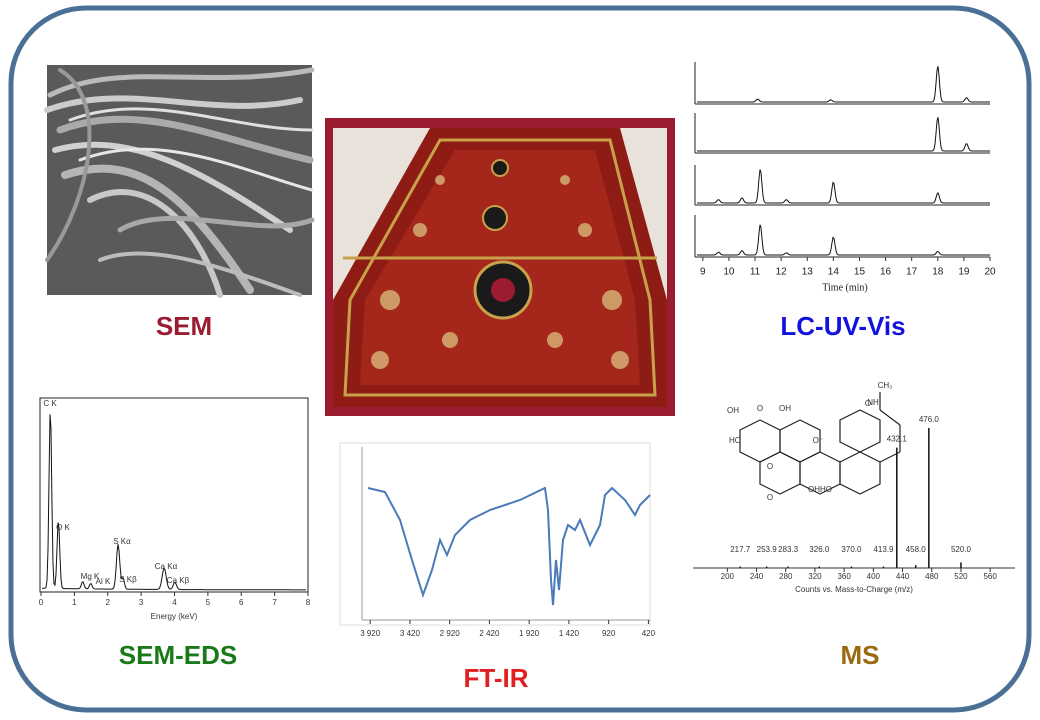 This screenshot has height=720, width=1040. I want to click on peak-label: 253.9, so click(767, 549).